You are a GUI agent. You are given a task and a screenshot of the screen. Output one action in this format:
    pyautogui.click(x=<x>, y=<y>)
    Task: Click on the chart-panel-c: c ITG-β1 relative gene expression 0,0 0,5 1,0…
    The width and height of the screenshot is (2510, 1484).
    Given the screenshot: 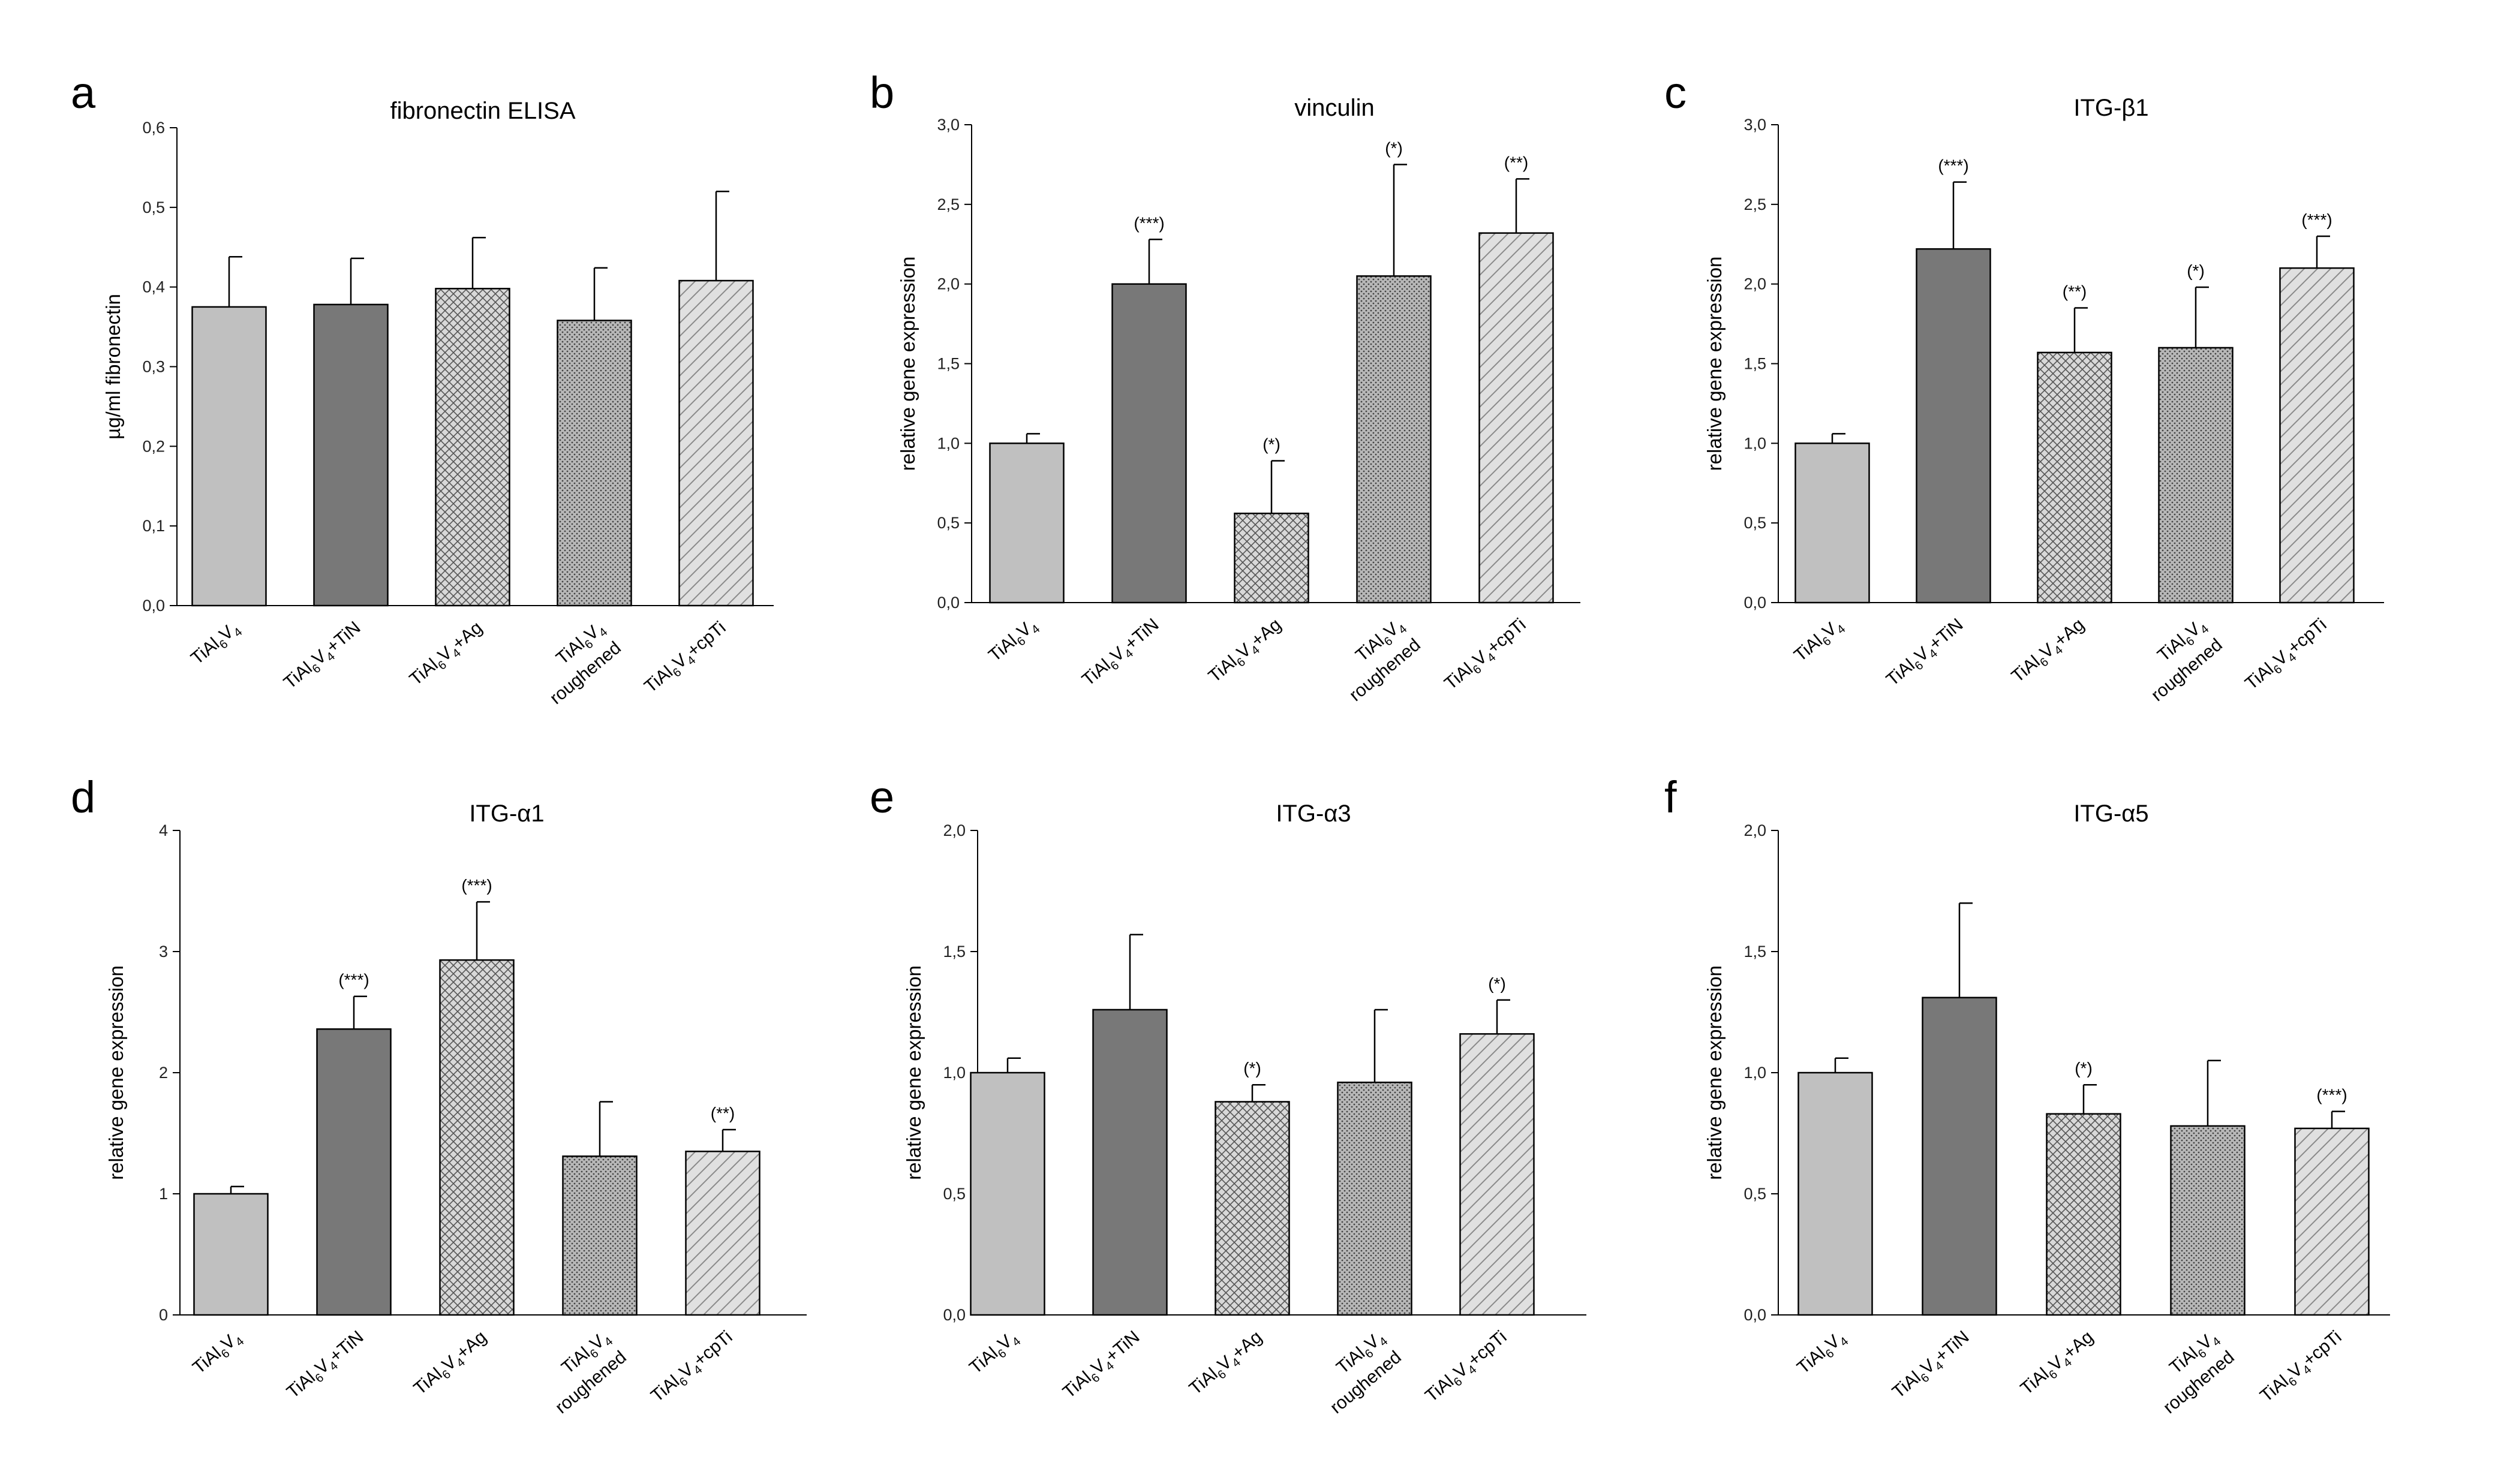 What is the action you would take?
    pyautogui.click(x=2024, y=386)
    